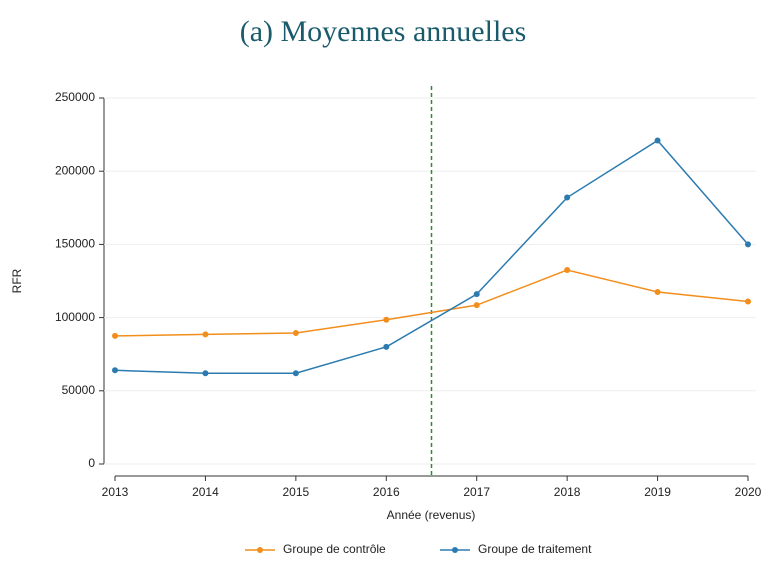  What do you see at coordinates (79, 390) in the screenshot?
I see `y-tick-label: 50000` at bounding box center [79, 390].